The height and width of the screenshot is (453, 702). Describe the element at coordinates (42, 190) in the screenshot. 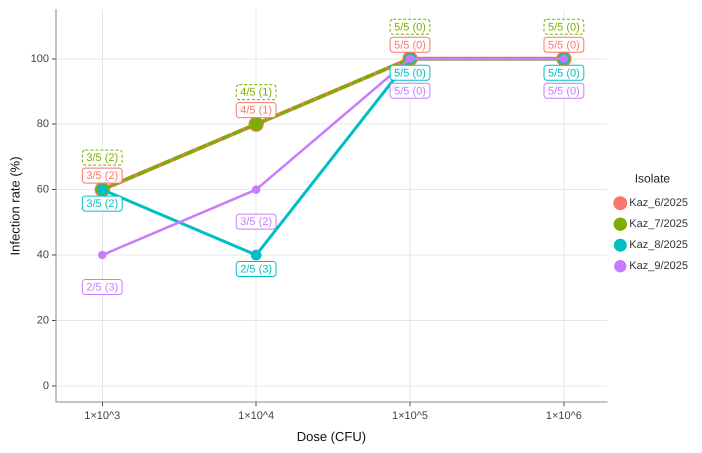

I see `y-tick-label: 60` at that location.